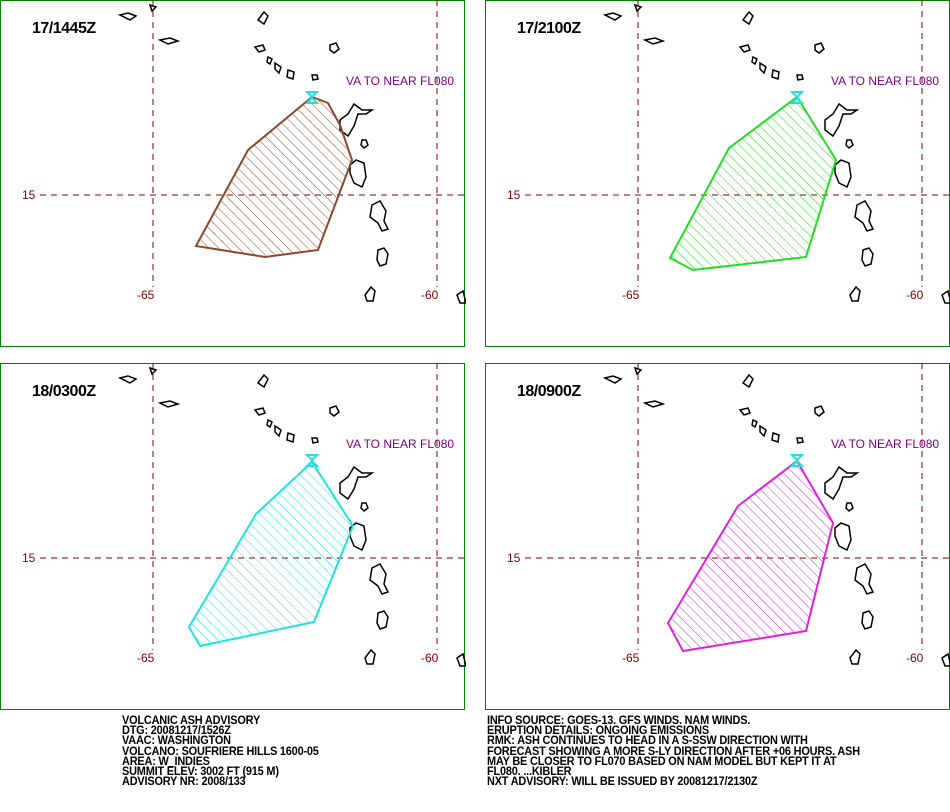  What do you see at coordinates (184, 782) in the screenshot?
I see `advisory-line: ADVISORY NR: 2008/133` at bounding box center [184, 782].